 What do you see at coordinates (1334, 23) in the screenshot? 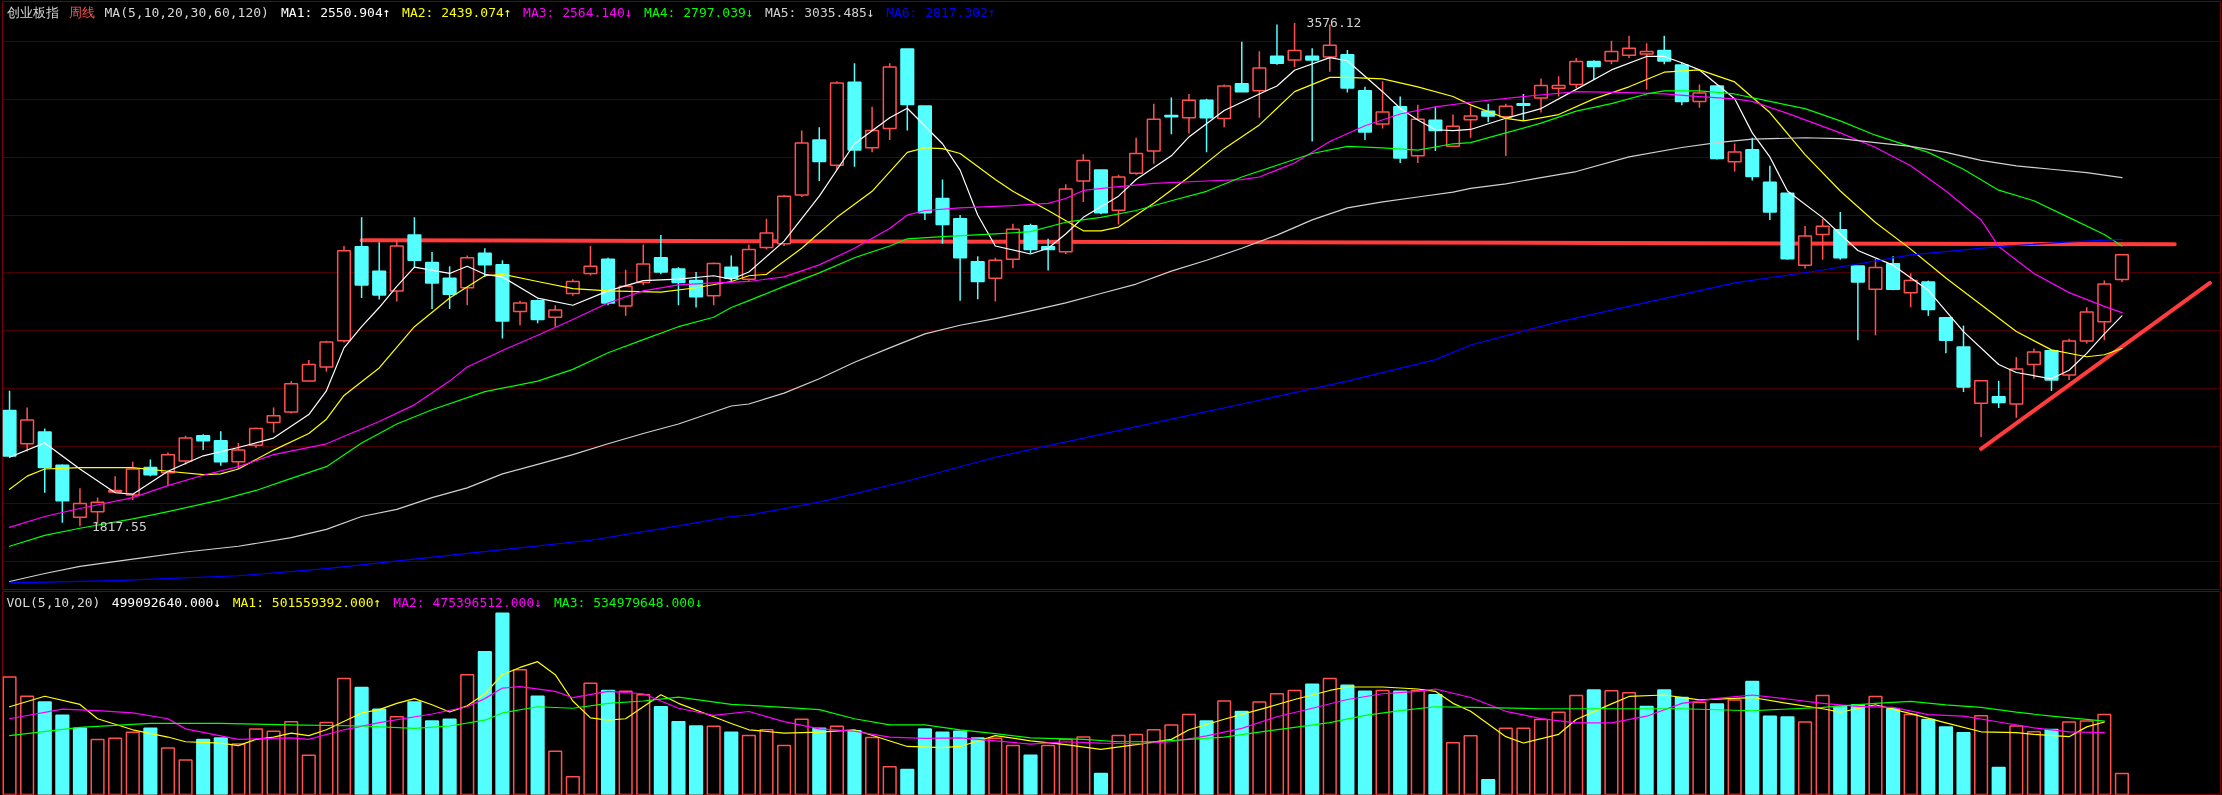
I see `annotation: 3576.12` at bounding box center [1334, 23].